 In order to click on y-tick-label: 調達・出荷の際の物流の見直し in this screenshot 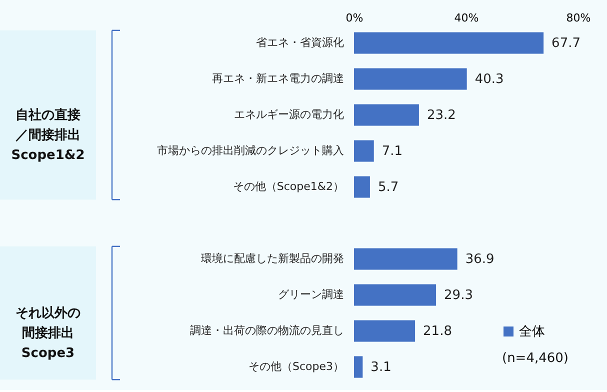, I will do `click(267, 330)`.